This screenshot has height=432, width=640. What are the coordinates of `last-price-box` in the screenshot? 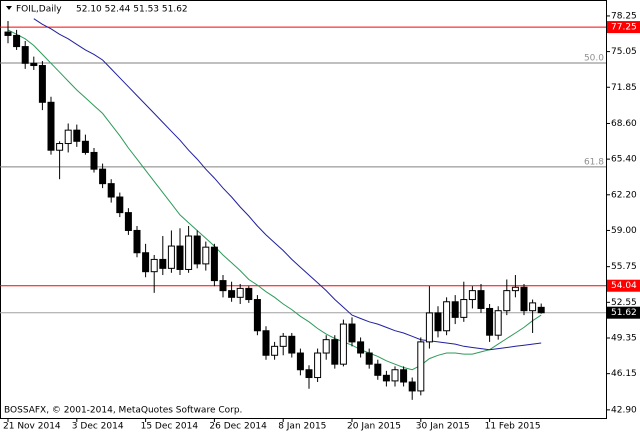 It's located at (623, 312).